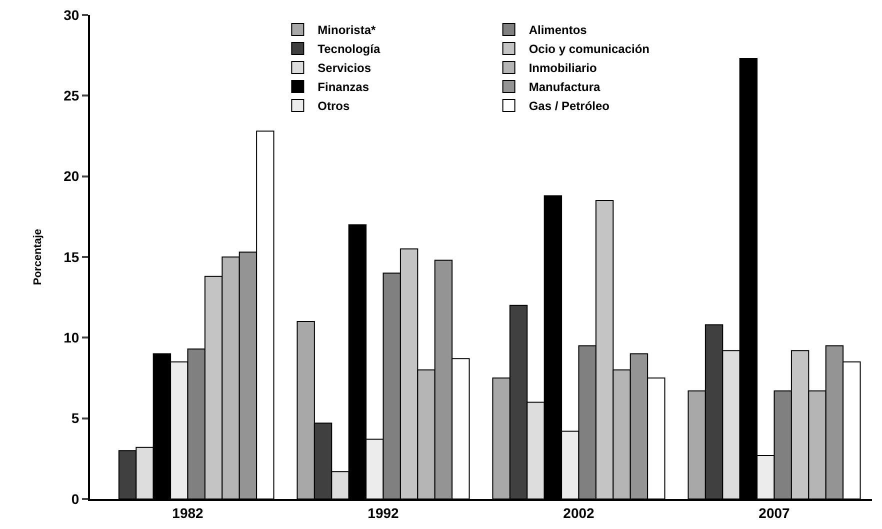 This screenshot has width=882, height=529. I want to click on y-tick-label: 5, so click(75, 418).